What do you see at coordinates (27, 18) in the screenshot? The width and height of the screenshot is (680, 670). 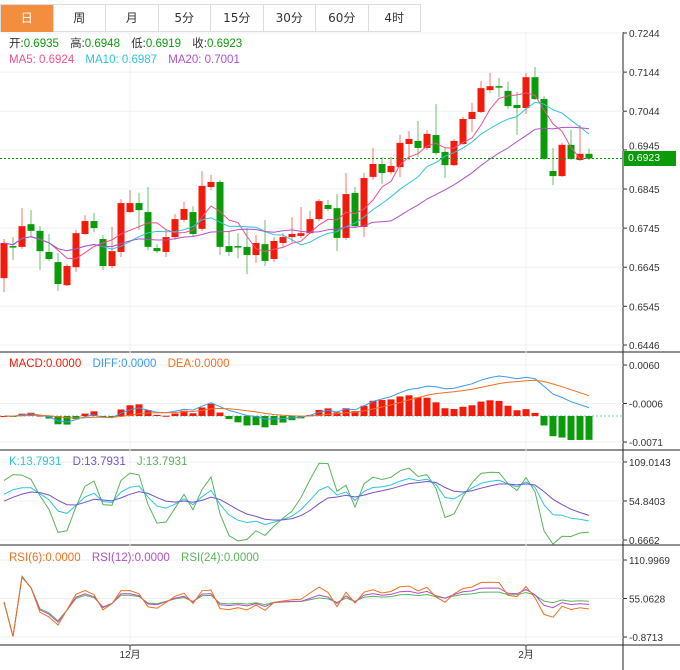 I see `tab-day: 日` at bounding box center [27, 18].